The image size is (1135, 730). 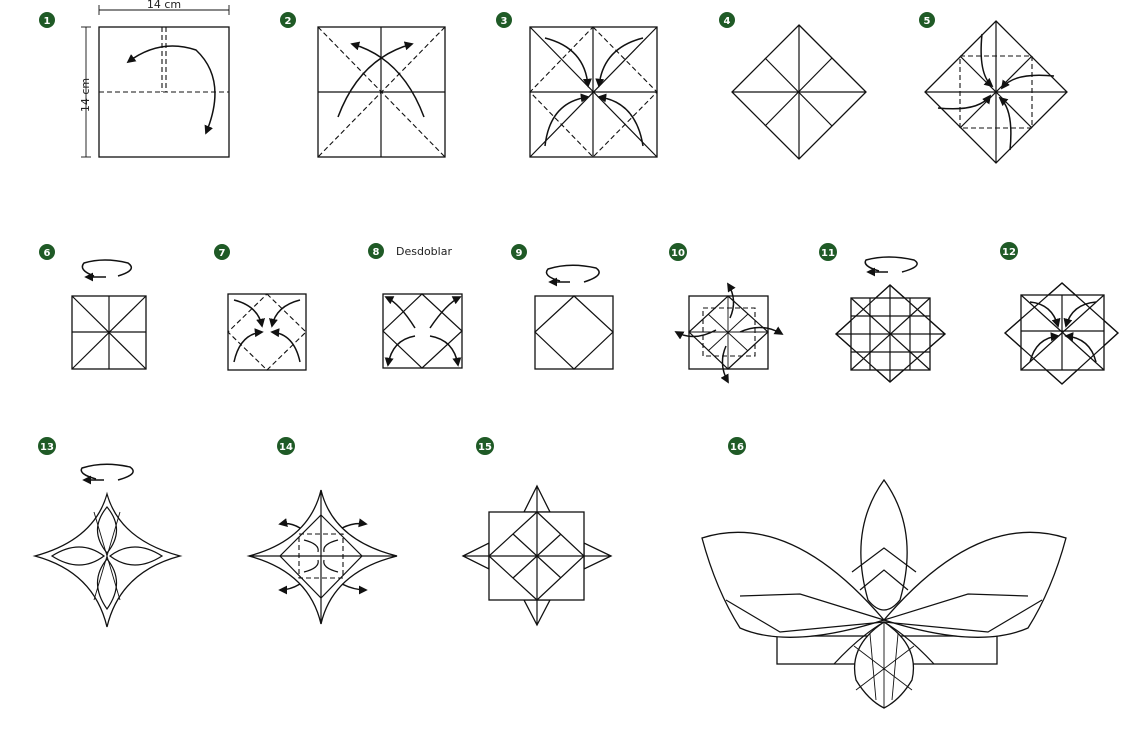 I want to click on step-14-figure, so click(x=322, y=557).